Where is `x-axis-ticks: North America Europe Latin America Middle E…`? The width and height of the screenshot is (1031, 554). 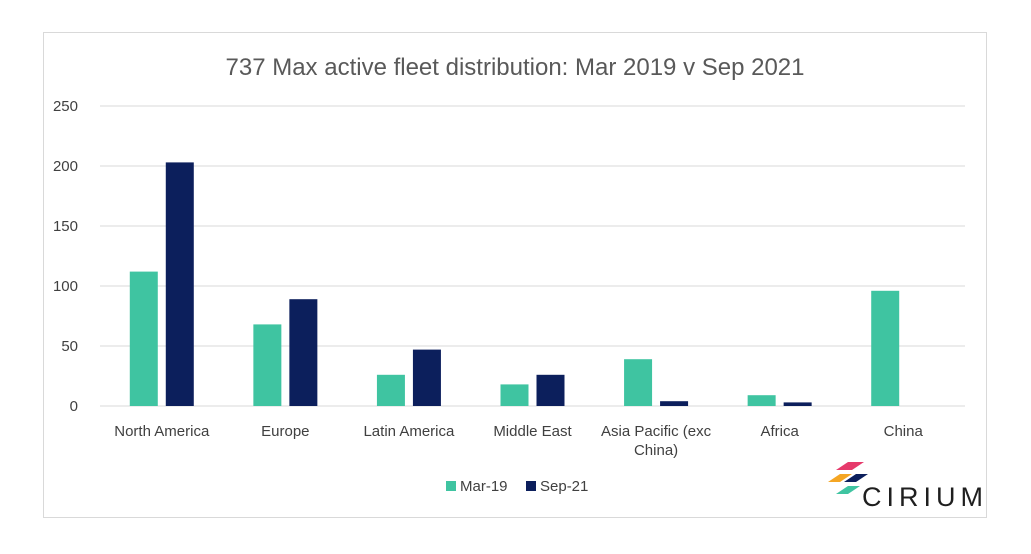
x-axis-ticks: North America Europe Latin America Middle E… is located at coordinates (518, 441).